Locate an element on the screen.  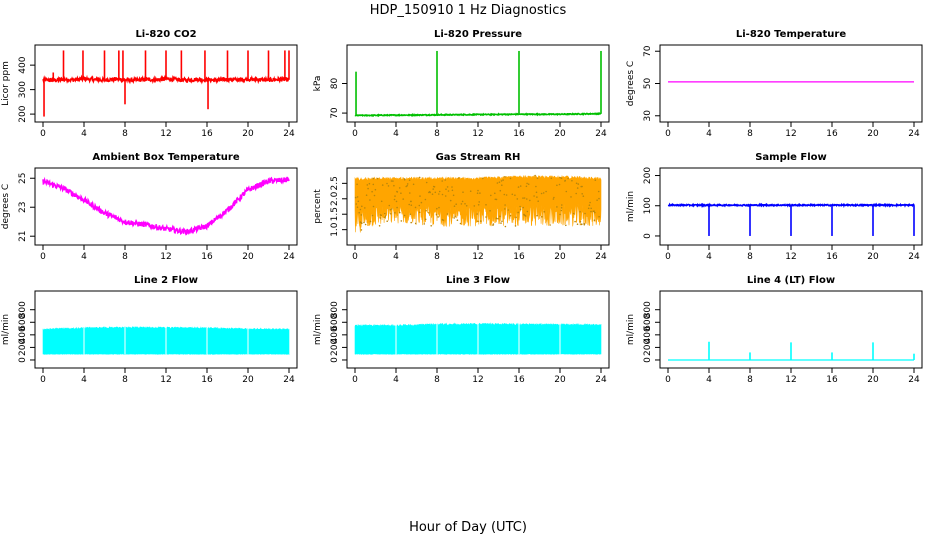
panel-title: Sample Flow is located at coordinates (791, 157).